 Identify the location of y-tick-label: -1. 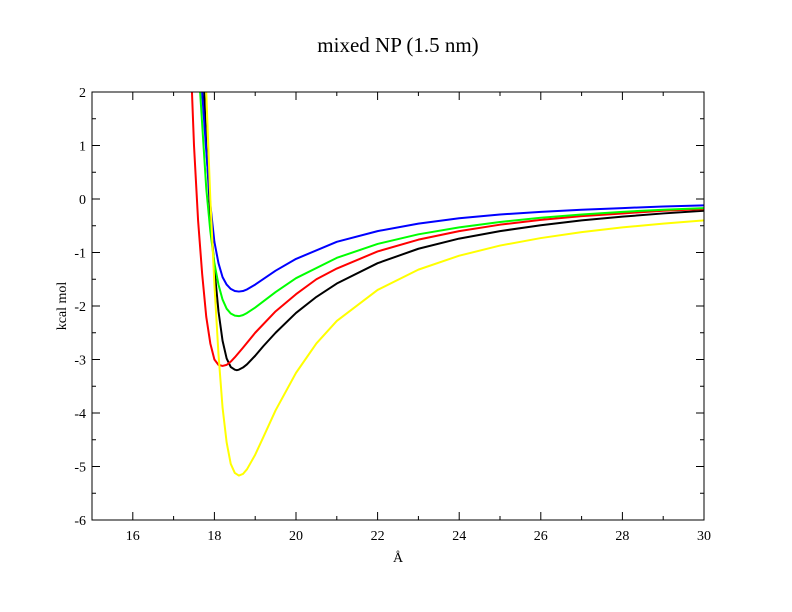
(80, 254).